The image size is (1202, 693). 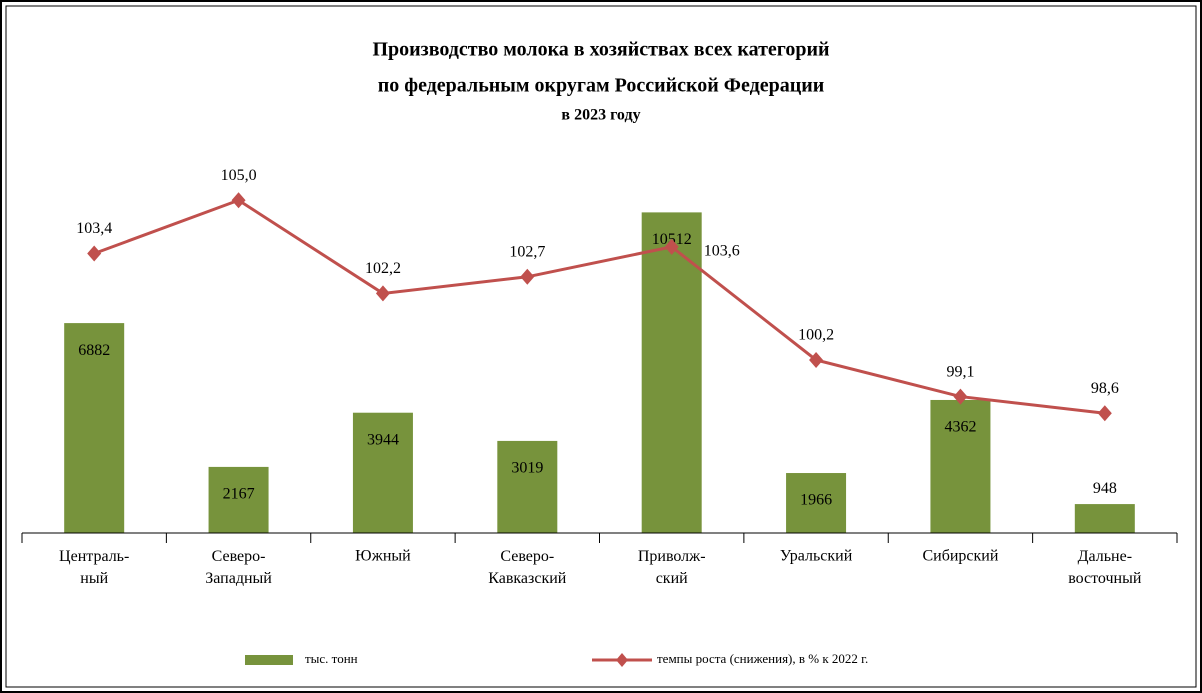 I want to click on legend-label: темпы роста (снижения), в % к 2022 г., so click(x=762, y=658).